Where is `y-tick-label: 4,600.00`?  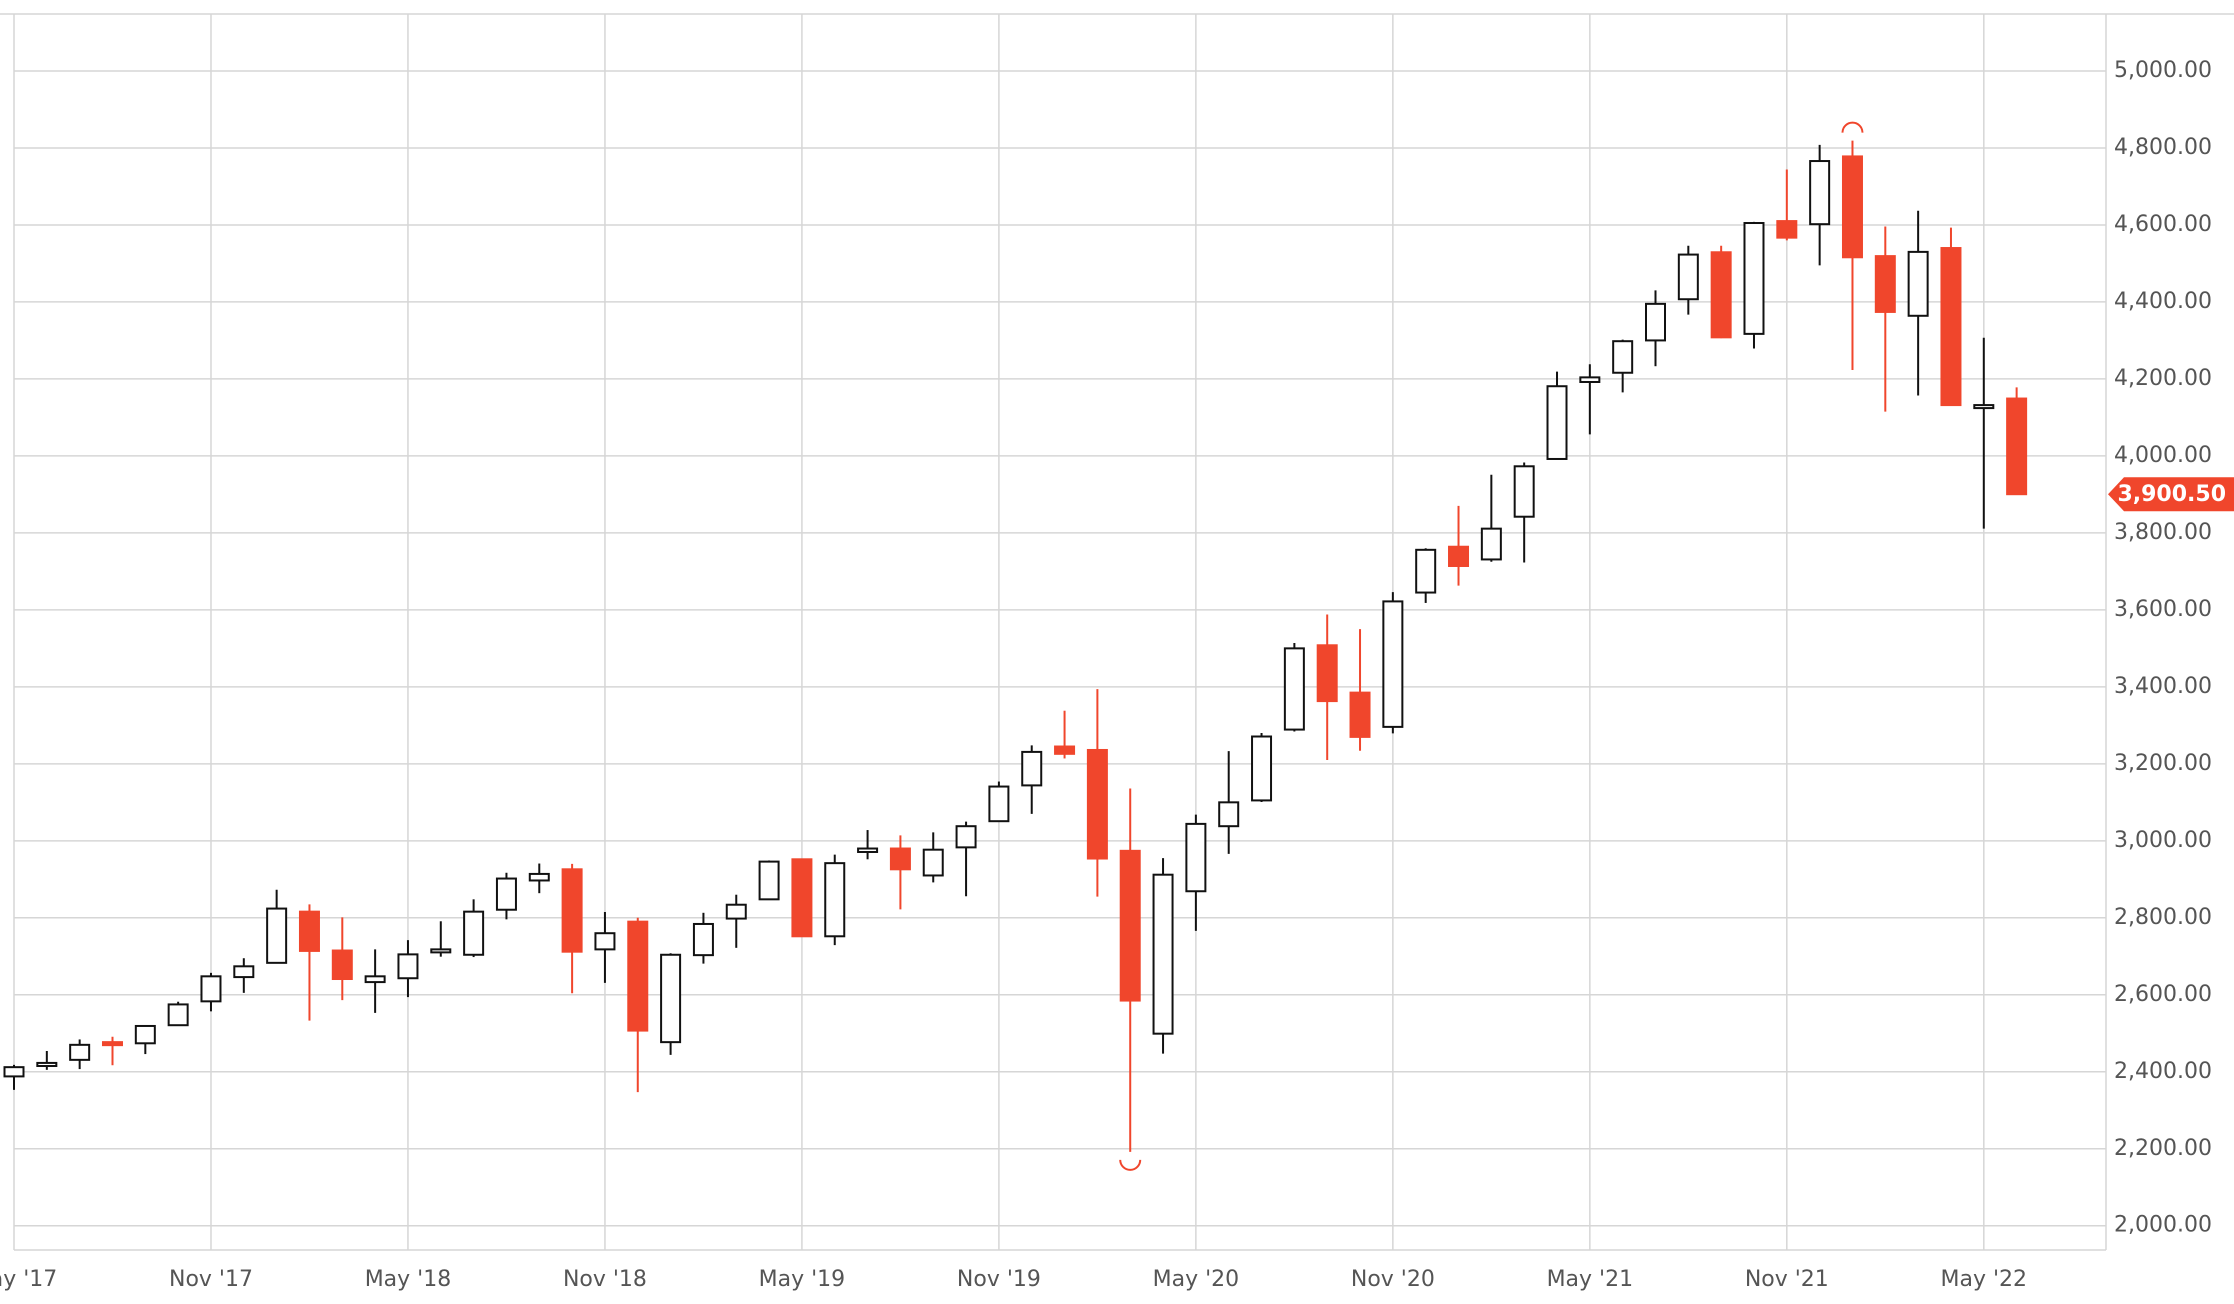
y-tick-label: 4,600.00 is located at coordinates (2163, 224).